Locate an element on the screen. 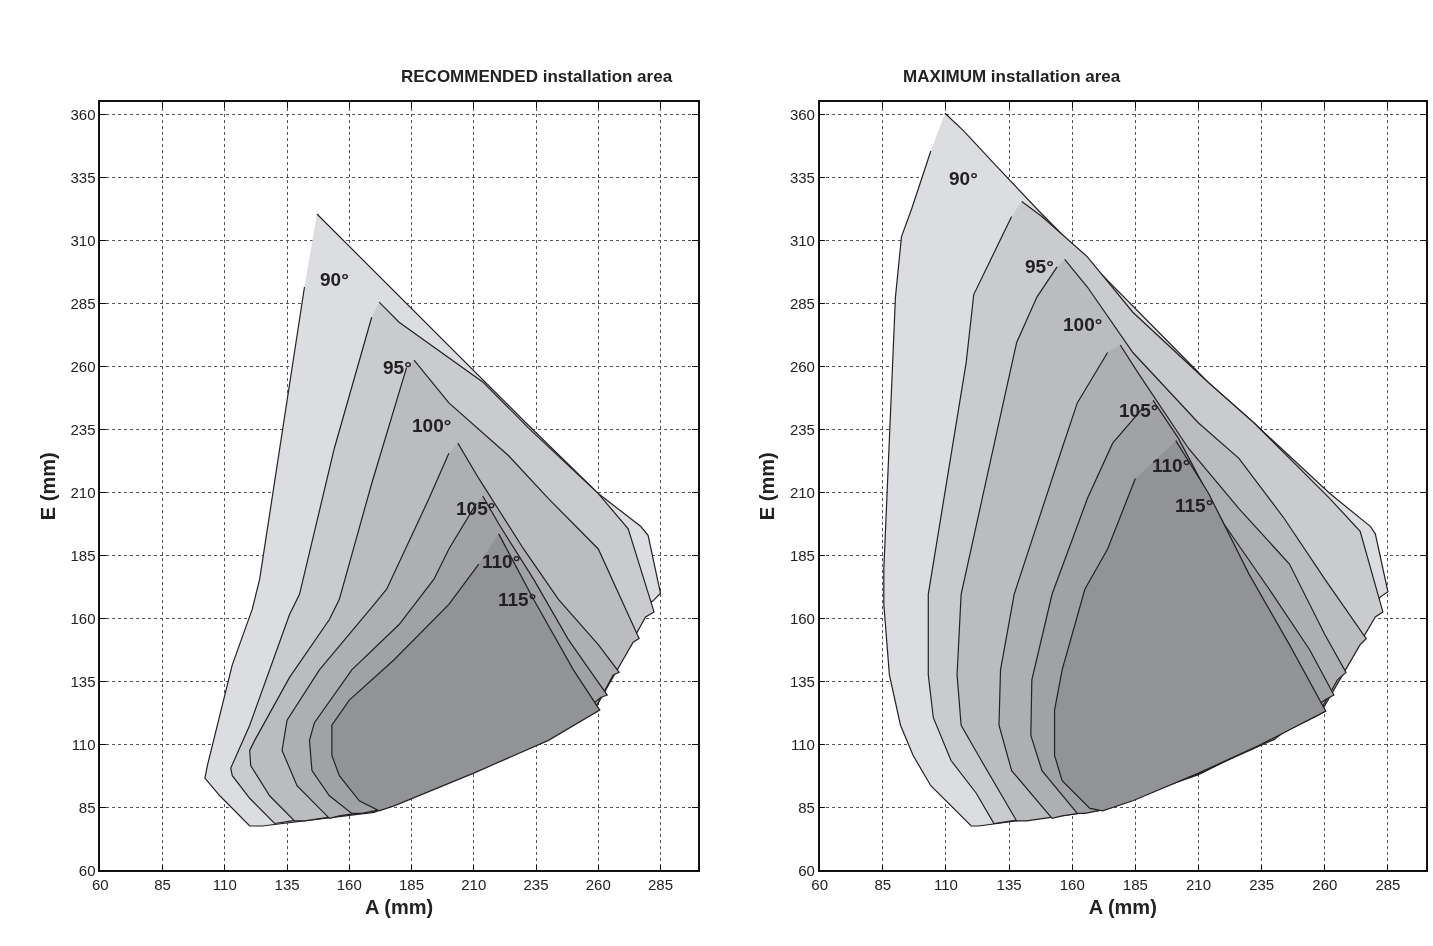  chart-title: MAXIMUM installation area is located at coordinates (1012, 76).